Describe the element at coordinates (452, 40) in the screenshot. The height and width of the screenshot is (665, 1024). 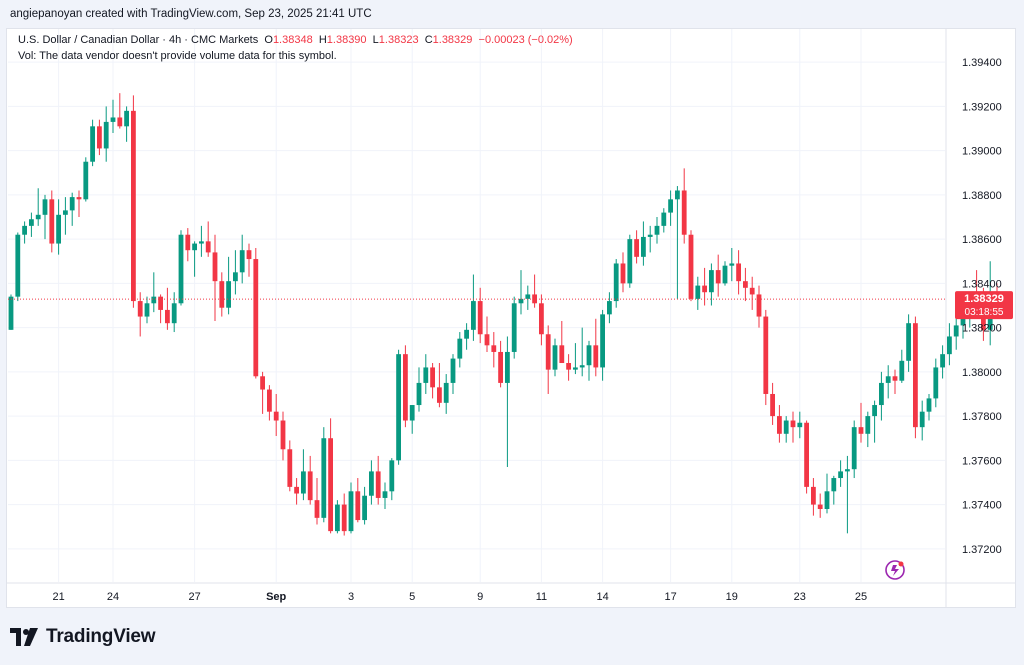
I see `close-value: 1.38329` at that location.